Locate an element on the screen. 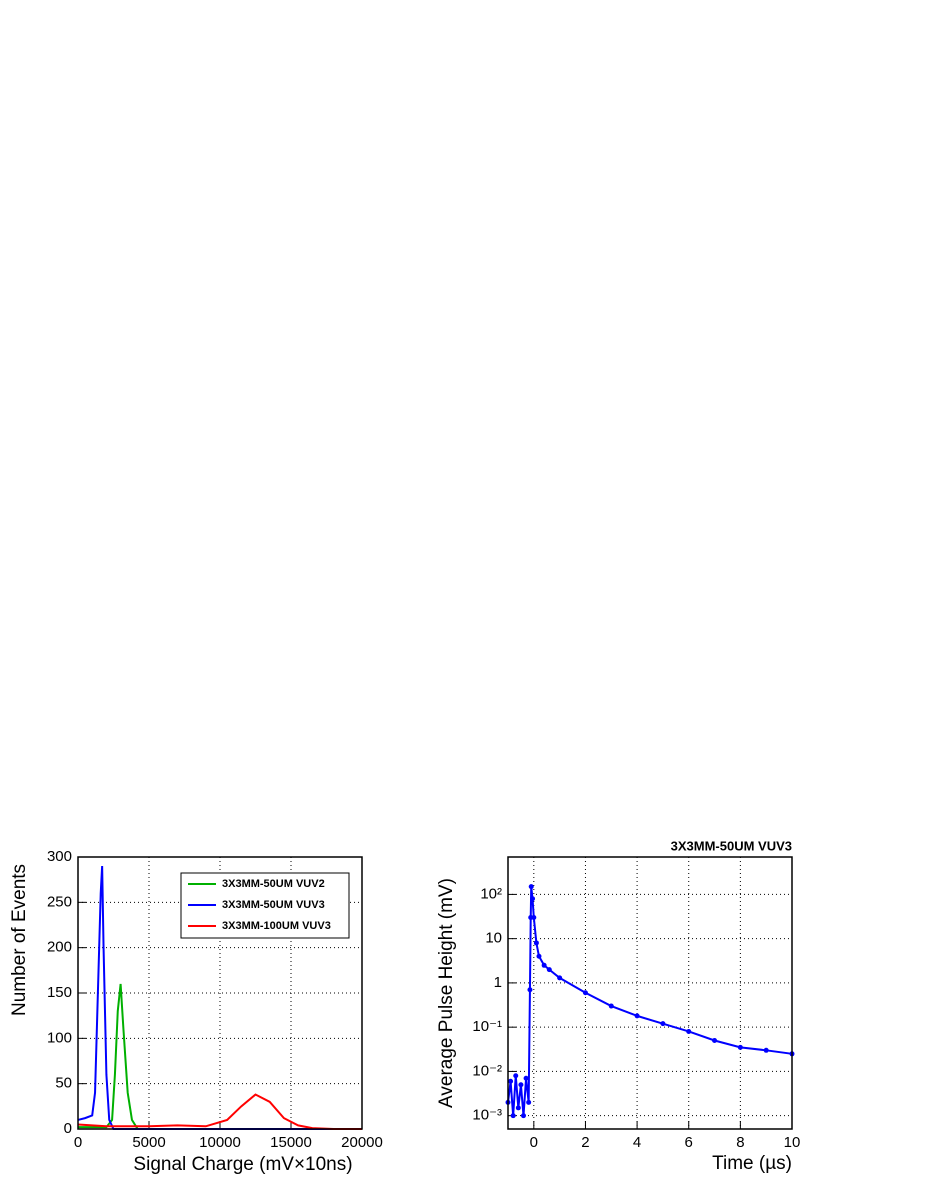 Image resolution: width=926 pixels, height=1204 pixels. y-axis-label: Number of Events is located at coordinates (19, 940).